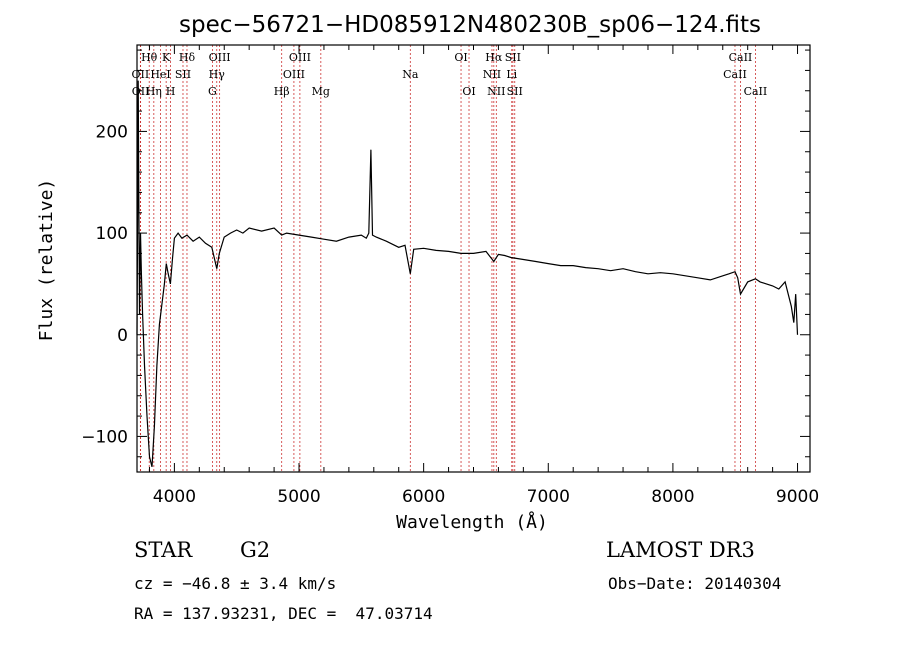 The image size is (900, 649). Describe the element at coordinates (154, 91) in the screenshot. I see `line-label: Hη` at that location.